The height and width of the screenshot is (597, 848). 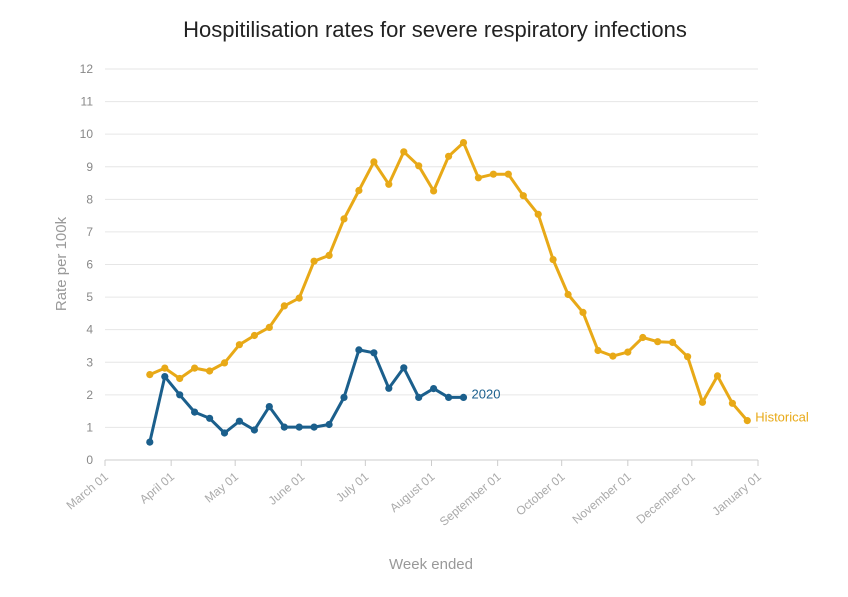 What do you see at coordinates (89, 199) in the screenshot?
I see `y-tick-label: 8` at bounding box center [89, 199].